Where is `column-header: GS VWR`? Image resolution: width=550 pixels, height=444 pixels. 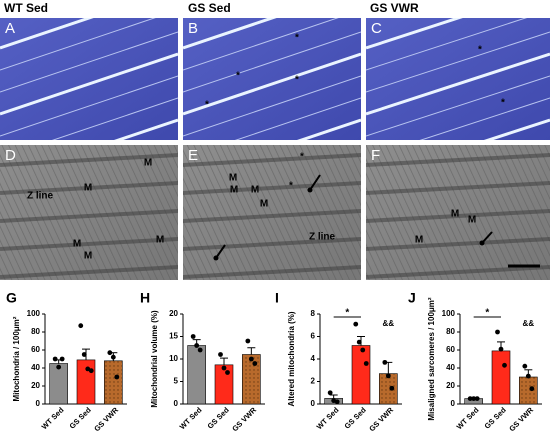 column-header: GS VWR is located at coordinates (394, 8).